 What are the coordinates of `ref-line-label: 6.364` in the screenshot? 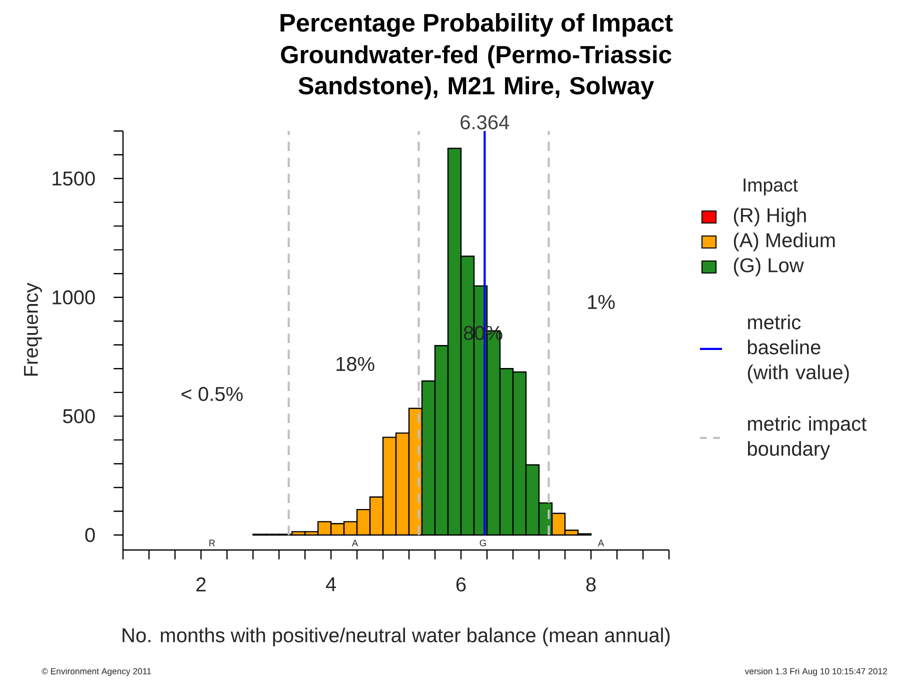 It's located at (485, 122).